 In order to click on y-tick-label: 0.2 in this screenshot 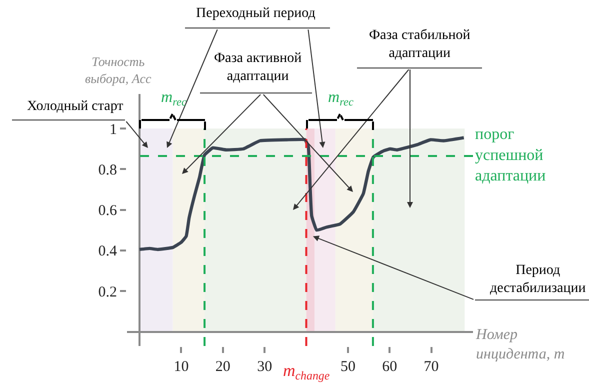, I will do `click(107, 292)`.